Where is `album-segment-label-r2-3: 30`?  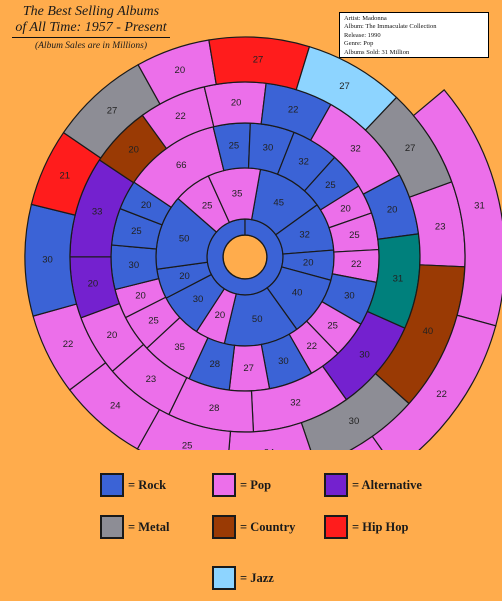
album-segment-label-r2-3: 30 is located at coordinates (349, 296).